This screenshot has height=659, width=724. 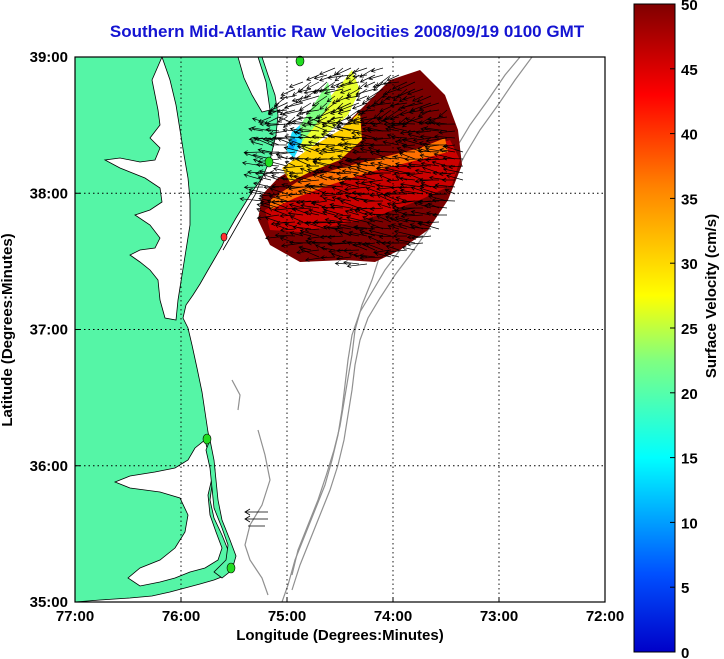 What do you see at coordinates (685, 652) in the screenshot?
I see `colorbar-tick-label: 0` at bounding box center [685, 652].